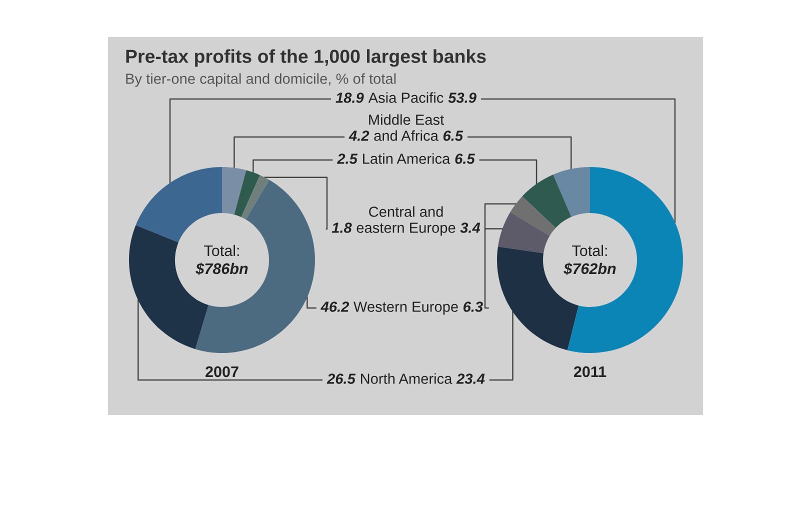 Image resolution: width=810 pixels, height=510 pixels. What do you see at coordinates (359, 135) in the screenshot?
I see `data-label: 4.2` at bounding box center [359, 135].